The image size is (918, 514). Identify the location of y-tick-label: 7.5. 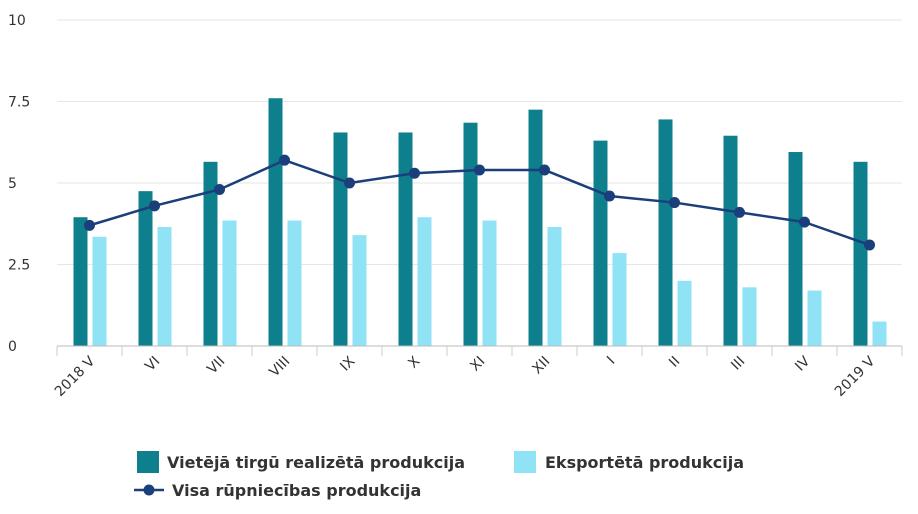
(19, 103).